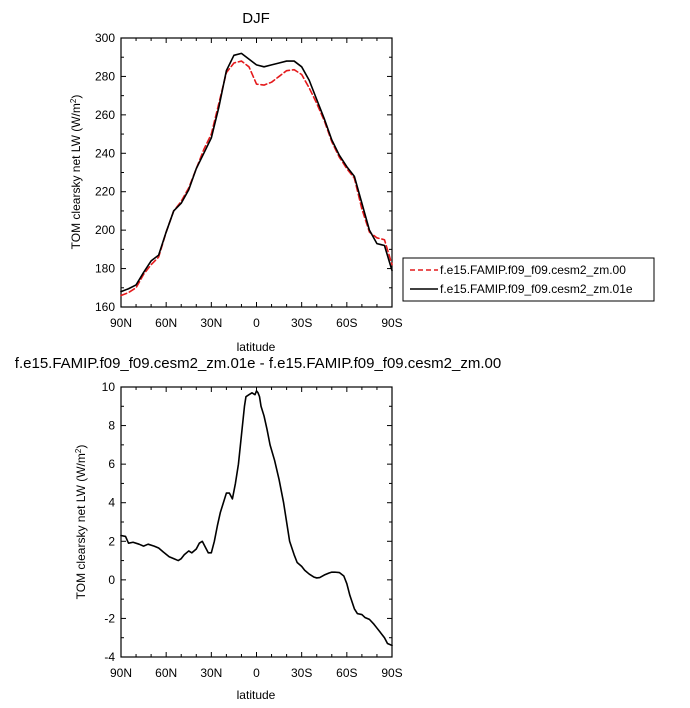 The image size is (690, 708). What do you see at coordinates (76, 172) in the screenshot?
I see `top-y-axis-label: TOM clearsky net LW (W/m2)` at bounding box center [76, 172].